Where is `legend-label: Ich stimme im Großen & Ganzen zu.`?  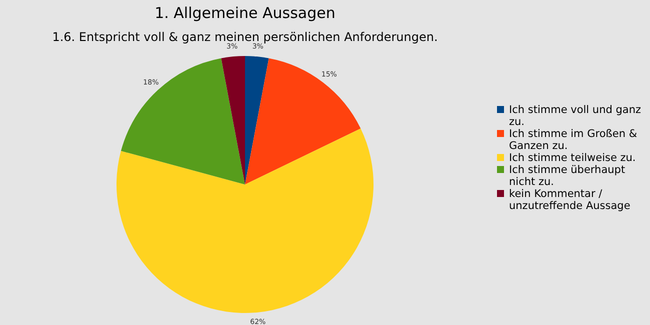
legend-label: Ich stimme im Großen & Ganzen zu. is located at coordinates (573, 140).